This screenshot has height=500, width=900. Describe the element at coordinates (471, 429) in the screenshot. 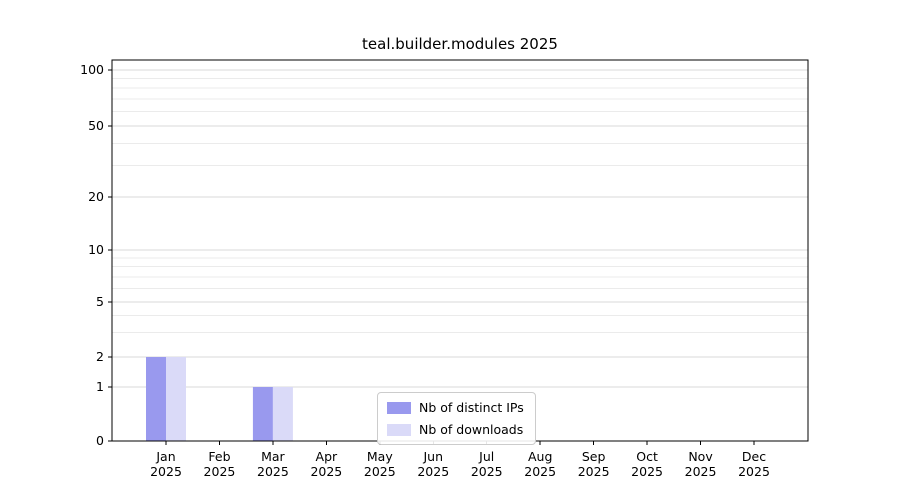

I see `legend-label-downloads: Nb of downloads` at that location.